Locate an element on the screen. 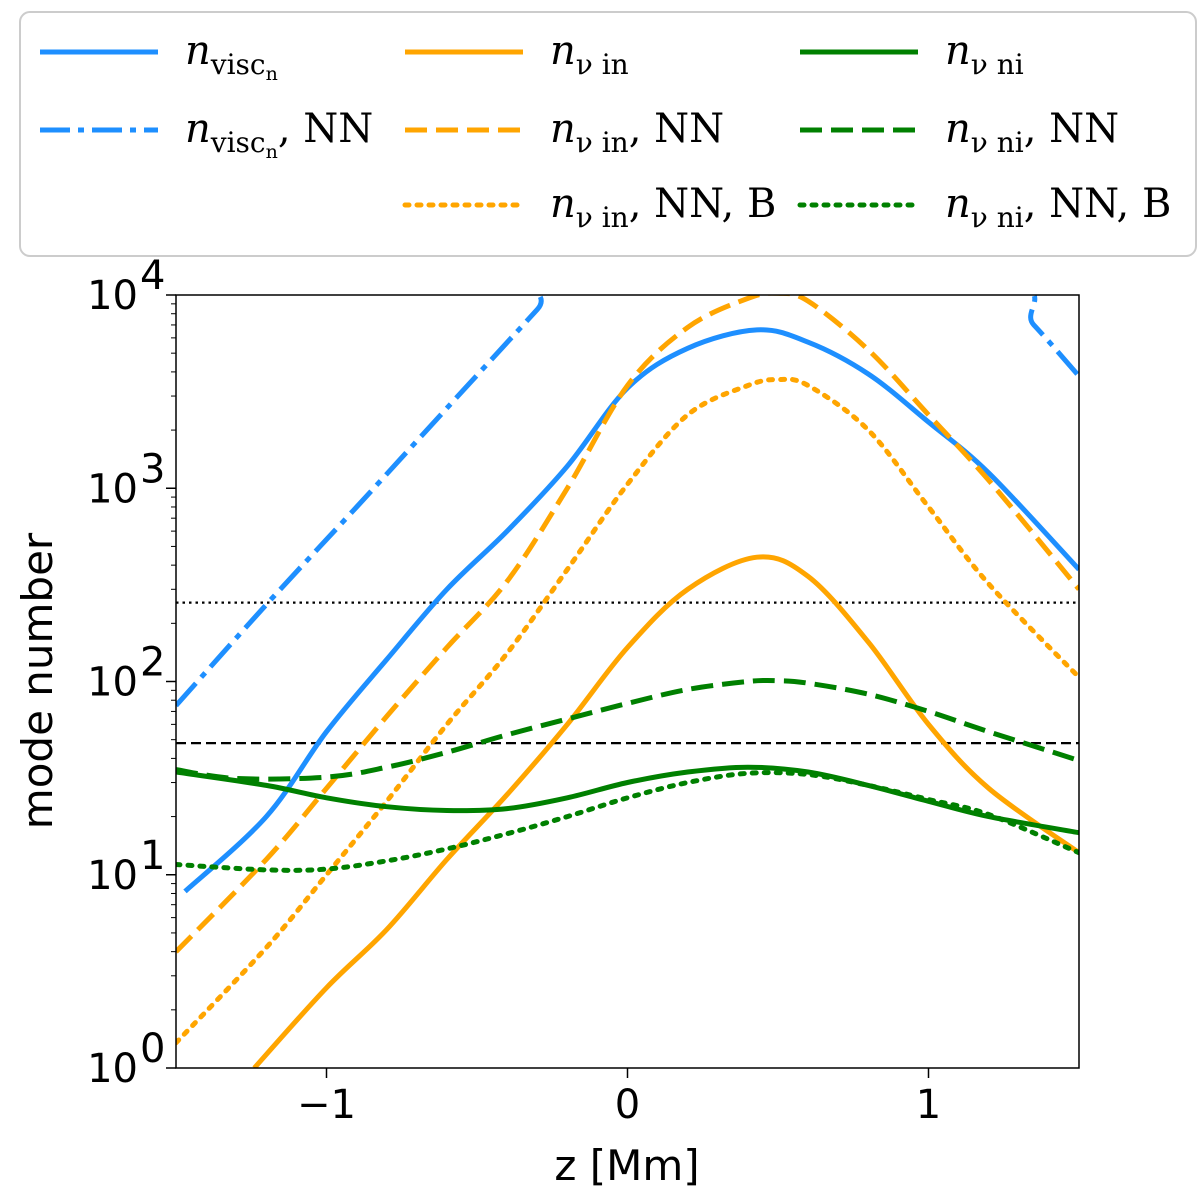 This screenshot has height=1200, width=1200. legend-entry-nu_ni_NN: nν ni, NN is located at coordinates (959, 132).